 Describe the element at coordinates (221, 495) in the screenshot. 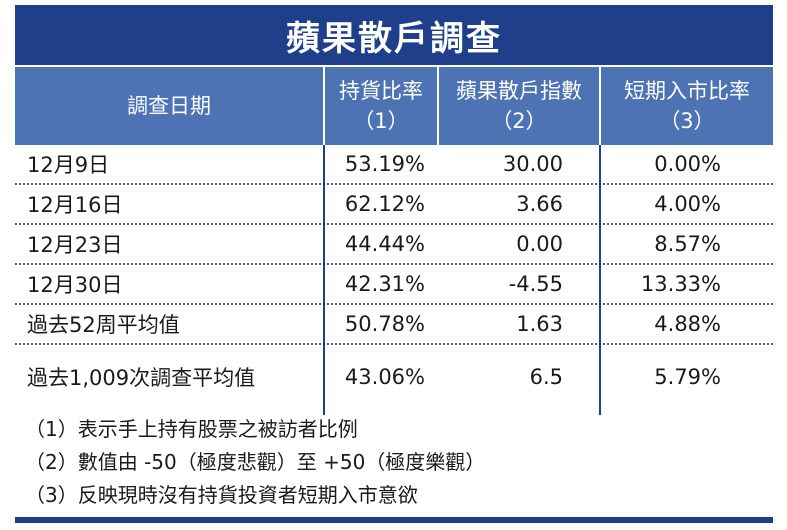

I see `footnote-3: （3）反映現時沒有持貨投資者短期入市意欲` at that location.